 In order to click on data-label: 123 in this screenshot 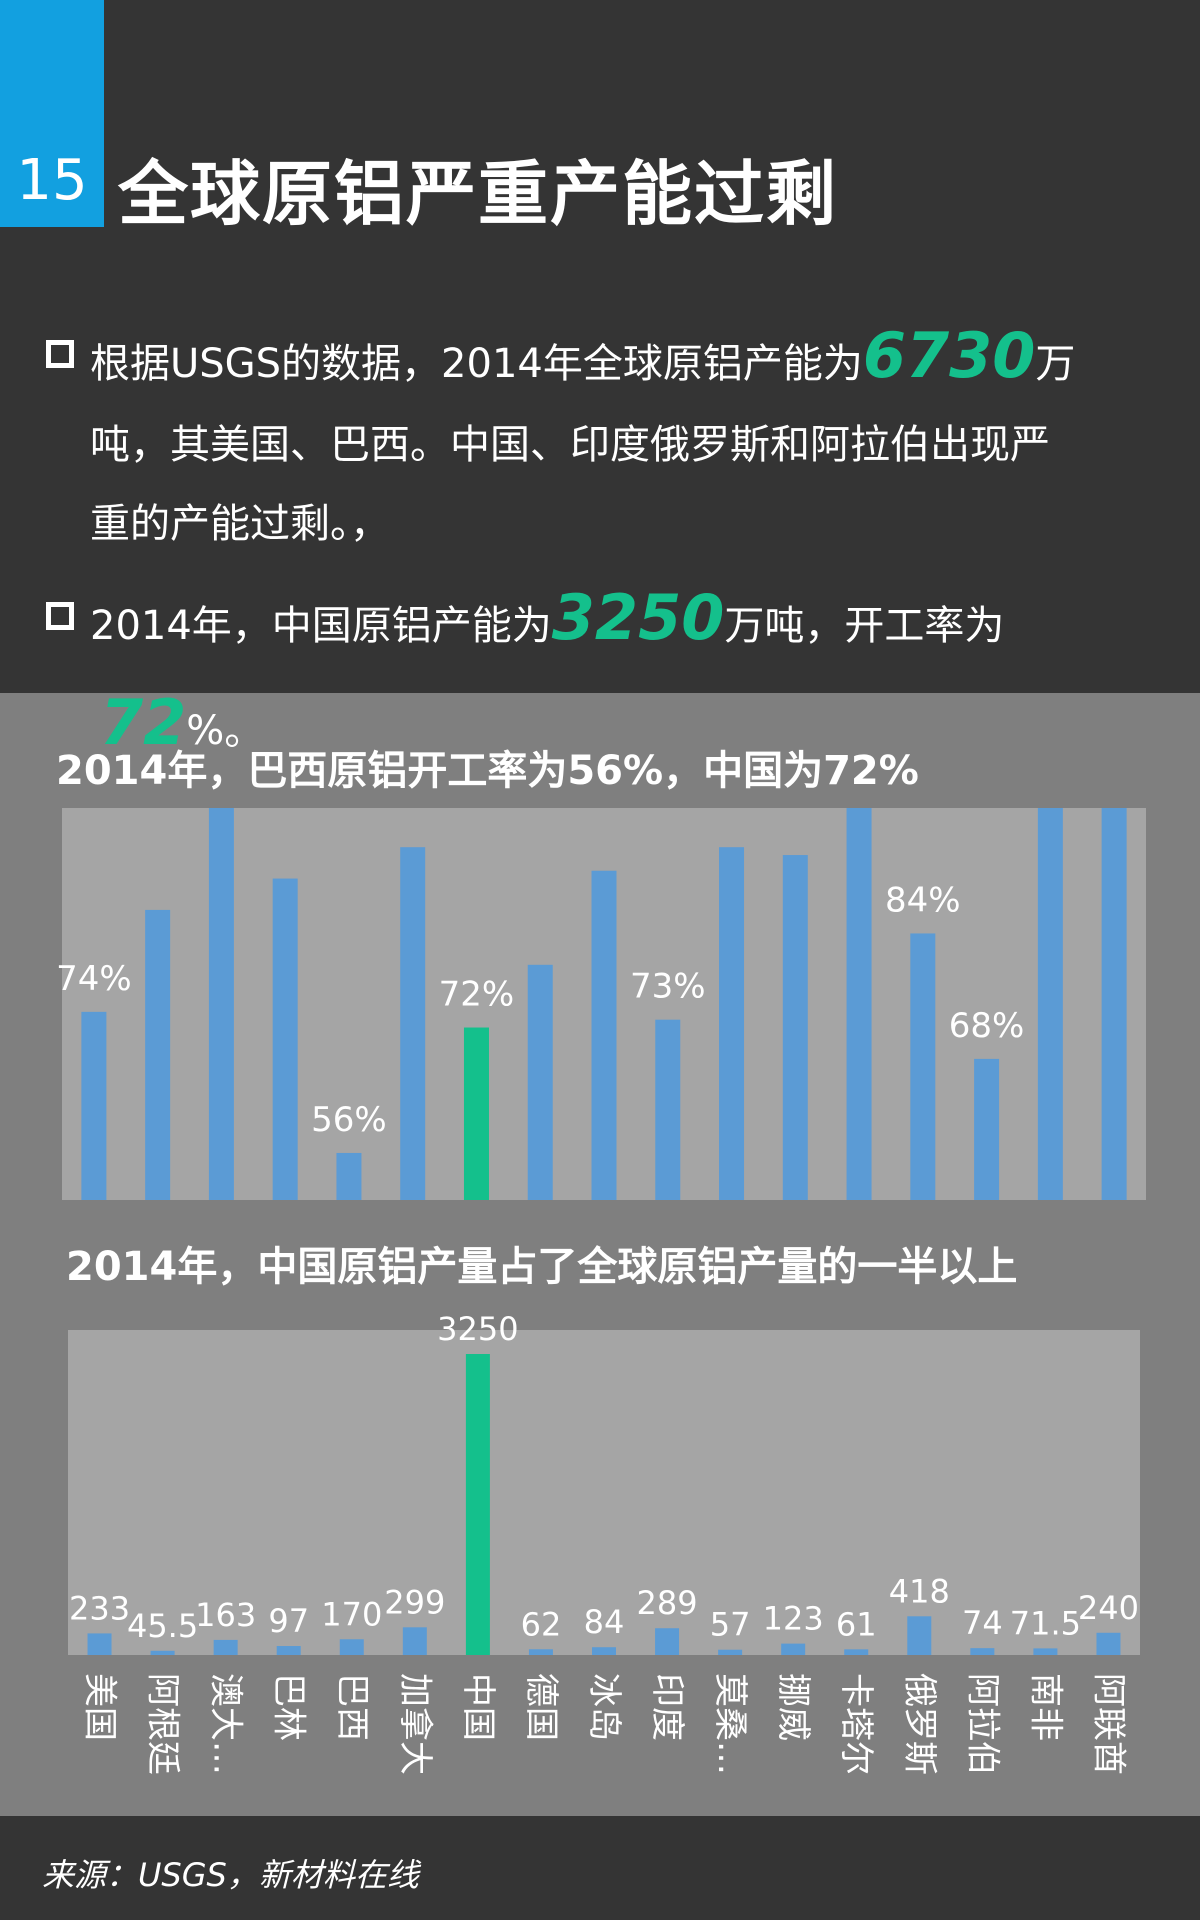, I will do `click(793, 1619)`.